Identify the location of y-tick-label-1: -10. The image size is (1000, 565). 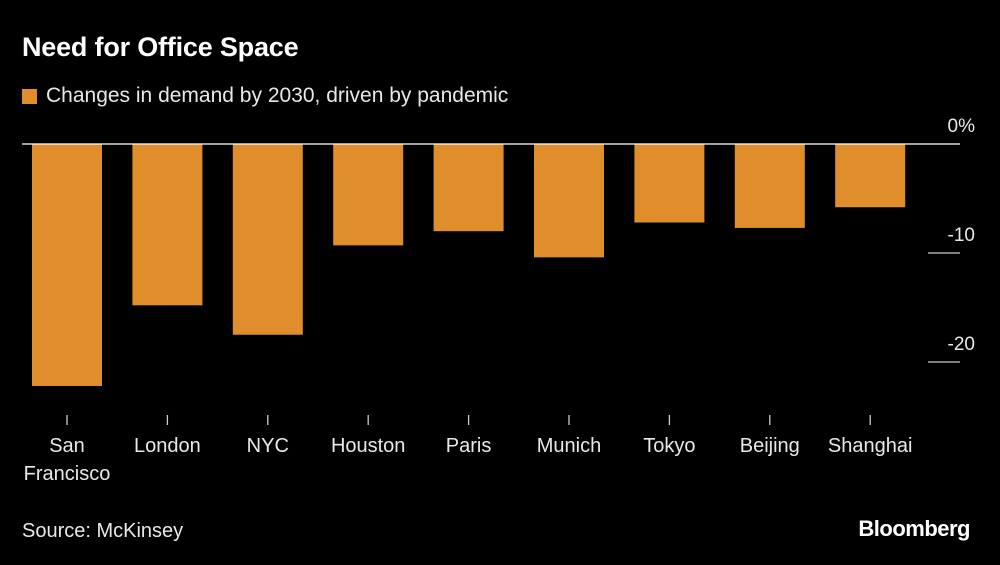
(961, 235).